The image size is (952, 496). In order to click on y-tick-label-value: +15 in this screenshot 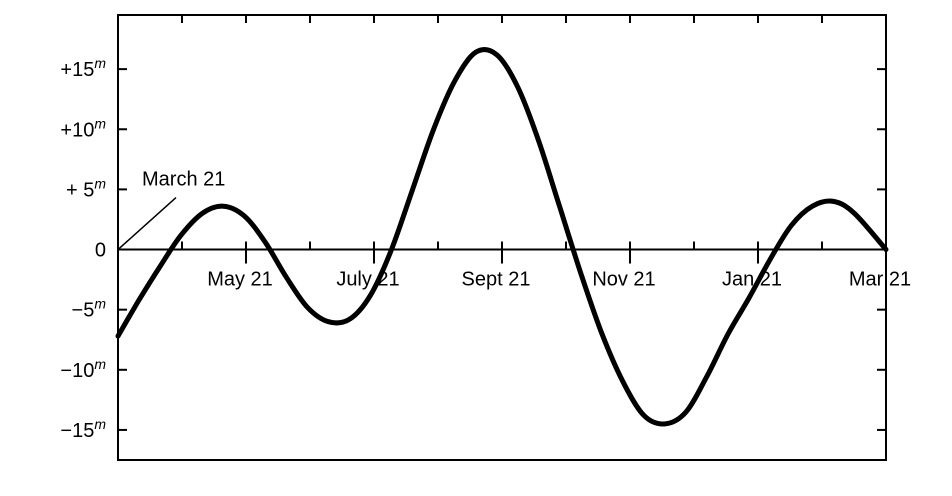, I will do `click(77, 70)`.